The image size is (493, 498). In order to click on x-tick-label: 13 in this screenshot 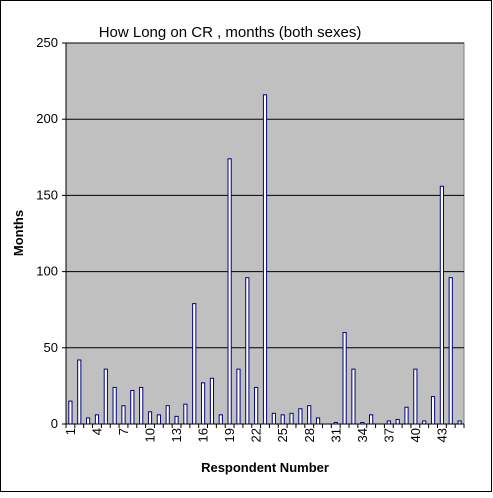, I will do `click(176, 435)`.